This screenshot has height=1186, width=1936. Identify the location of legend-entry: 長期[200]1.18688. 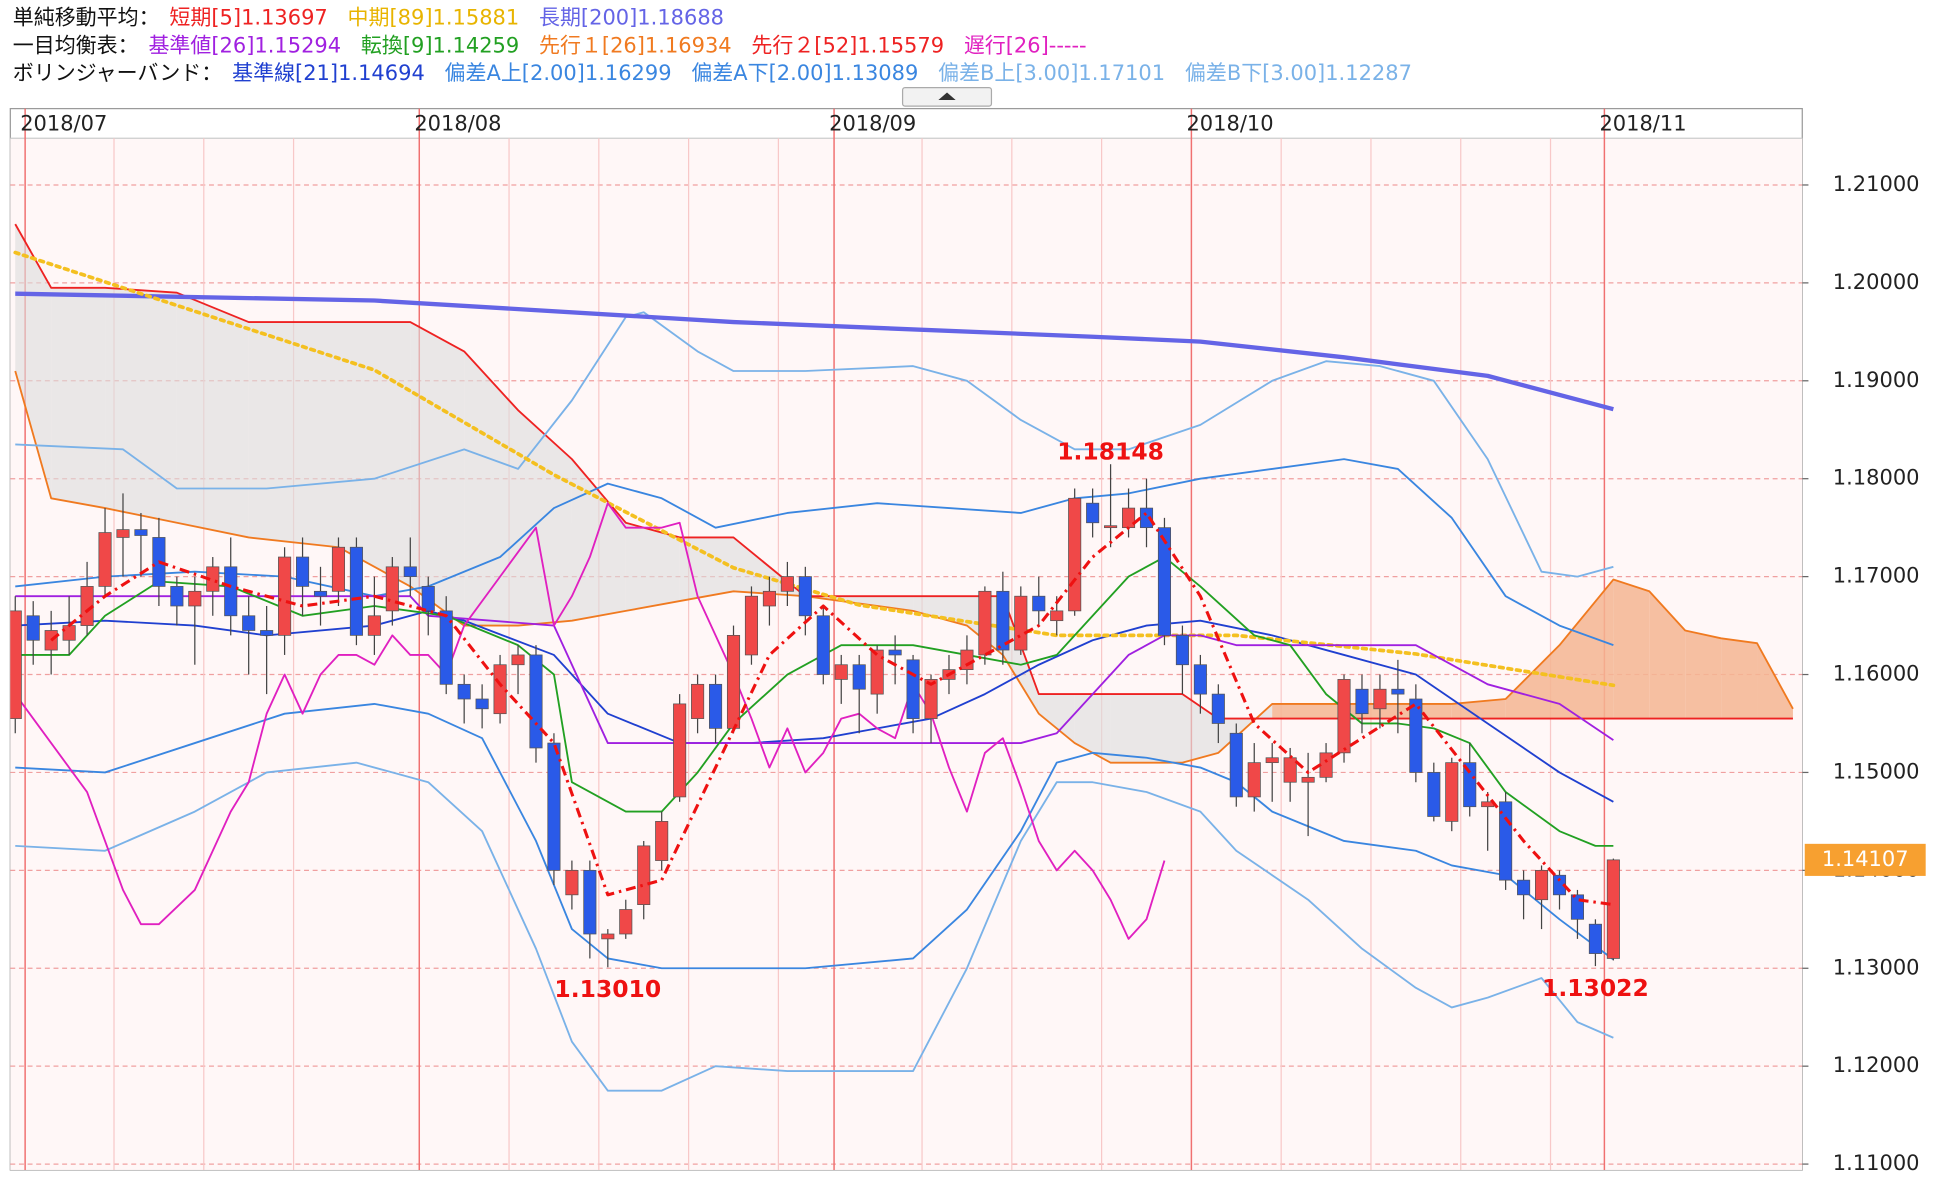
(631, 18).